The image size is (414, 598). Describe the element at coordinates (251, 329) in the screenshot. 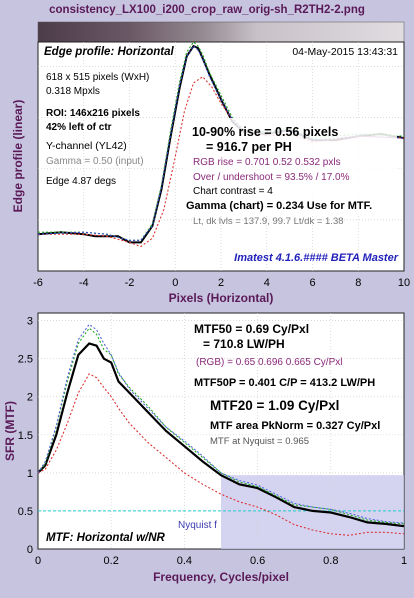

I see `mtf50: MTF50 = 0.69 Cy/Pxl` at that location.